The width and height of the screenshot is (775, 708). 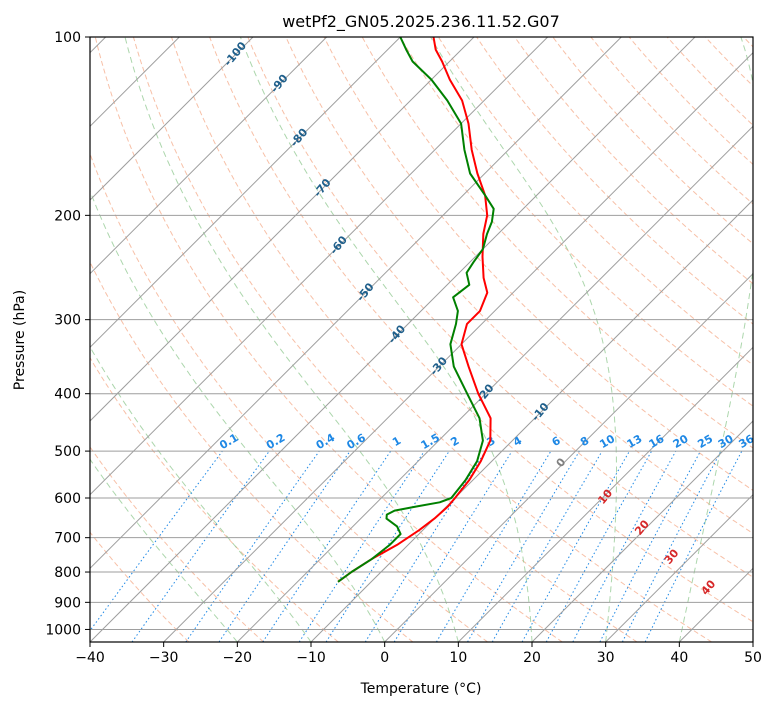 I want to click on mixing-ratio-label: 16, so click(x=657, y=441).